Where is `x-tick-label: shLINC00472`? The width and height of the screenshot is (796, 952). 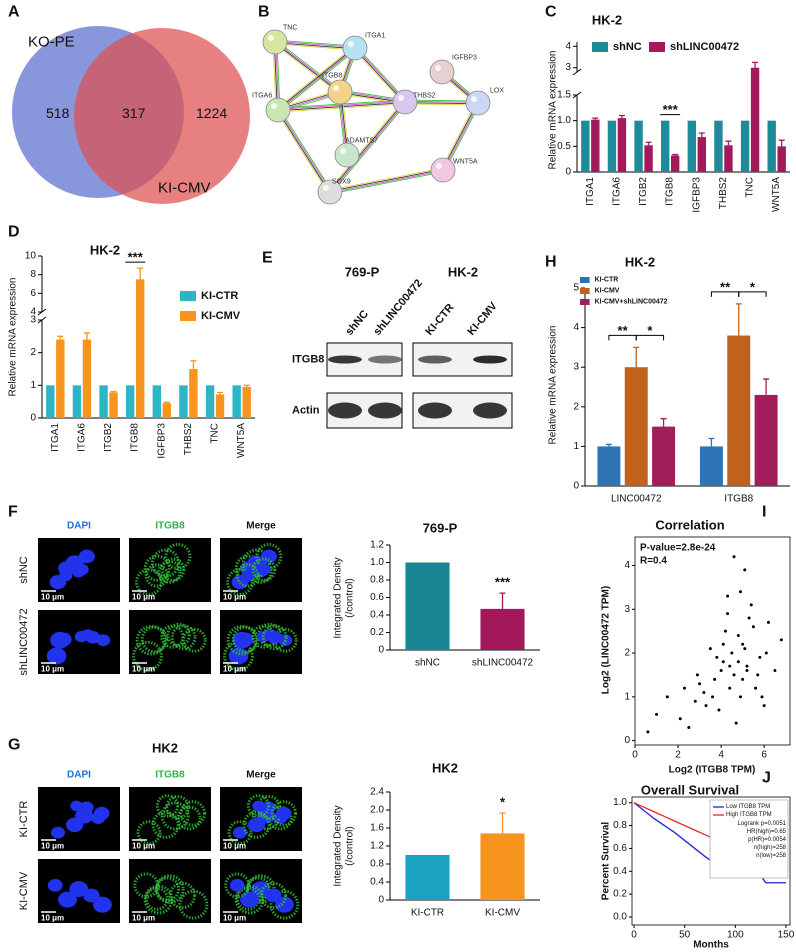
x-tick-label: shLINC00472 is located at coordinates (503, 663).